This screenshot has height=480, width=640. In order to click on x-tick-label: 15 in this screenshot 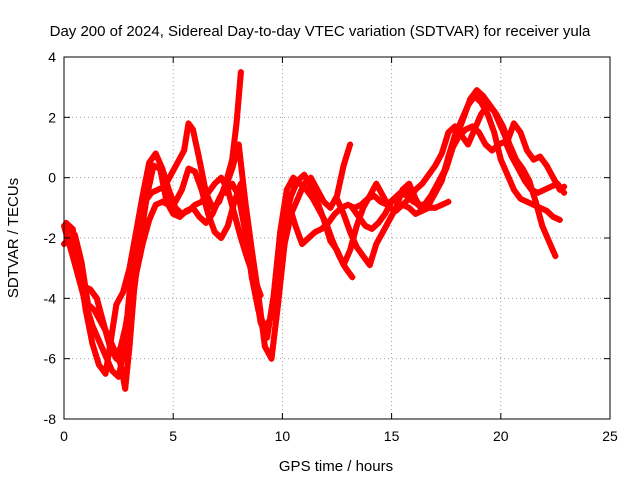, I will do `click(392, 436)`.